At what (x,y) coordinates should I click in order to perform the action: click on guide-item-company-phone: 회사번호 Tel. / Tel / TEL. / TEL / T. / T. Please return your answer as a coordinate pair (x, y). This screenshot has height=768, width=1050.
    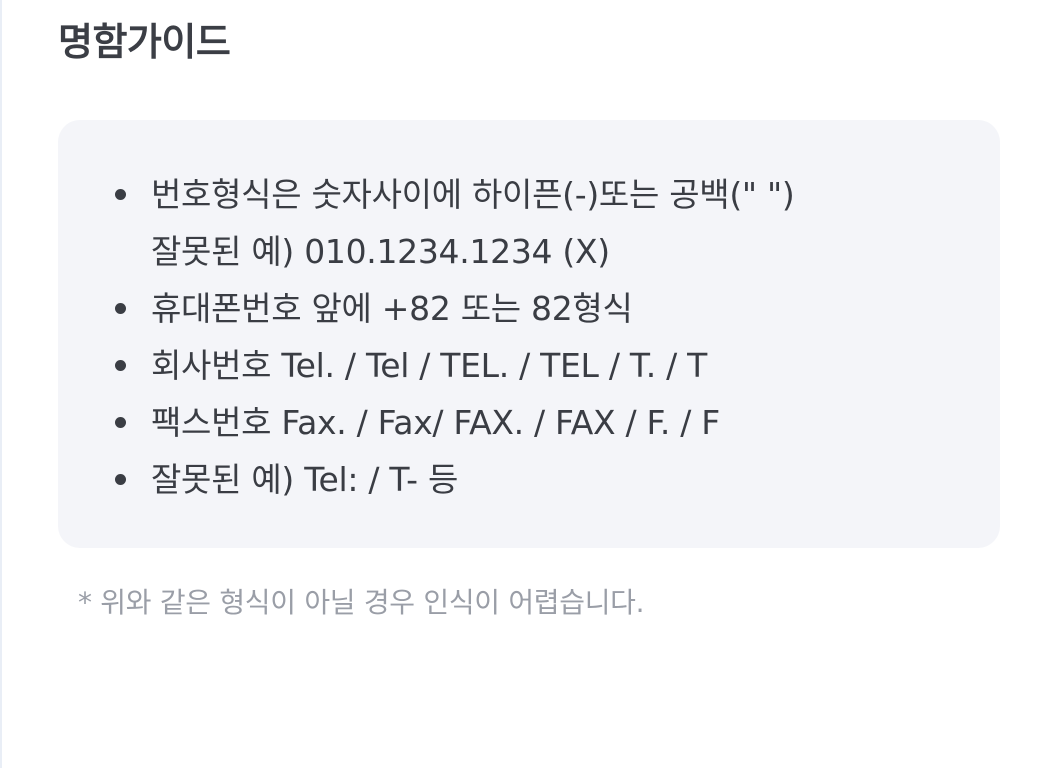
    Looking at the image, I should click on (529, 365).